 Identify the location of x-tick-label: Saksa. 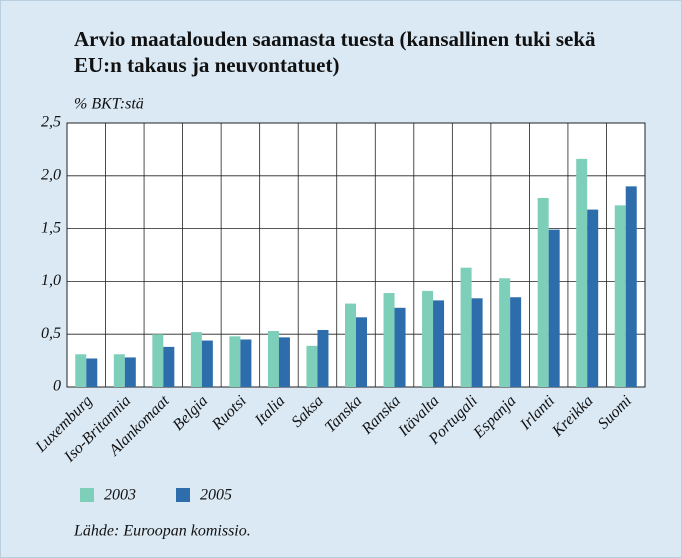
(307, 411).